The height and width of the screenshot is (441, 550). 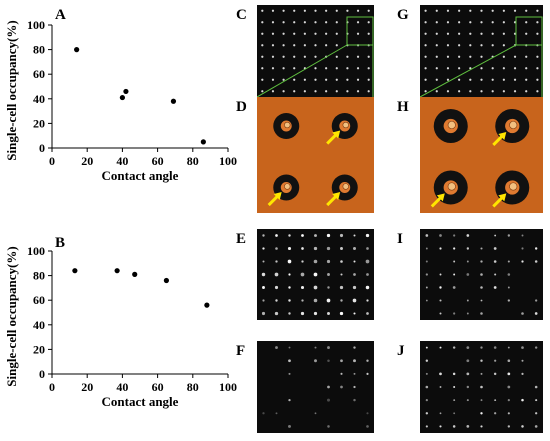 What do you see at coordinates (52, 387) in the screenshot?
I see `x-tick-label: 0` at bounding box center [52, 387].